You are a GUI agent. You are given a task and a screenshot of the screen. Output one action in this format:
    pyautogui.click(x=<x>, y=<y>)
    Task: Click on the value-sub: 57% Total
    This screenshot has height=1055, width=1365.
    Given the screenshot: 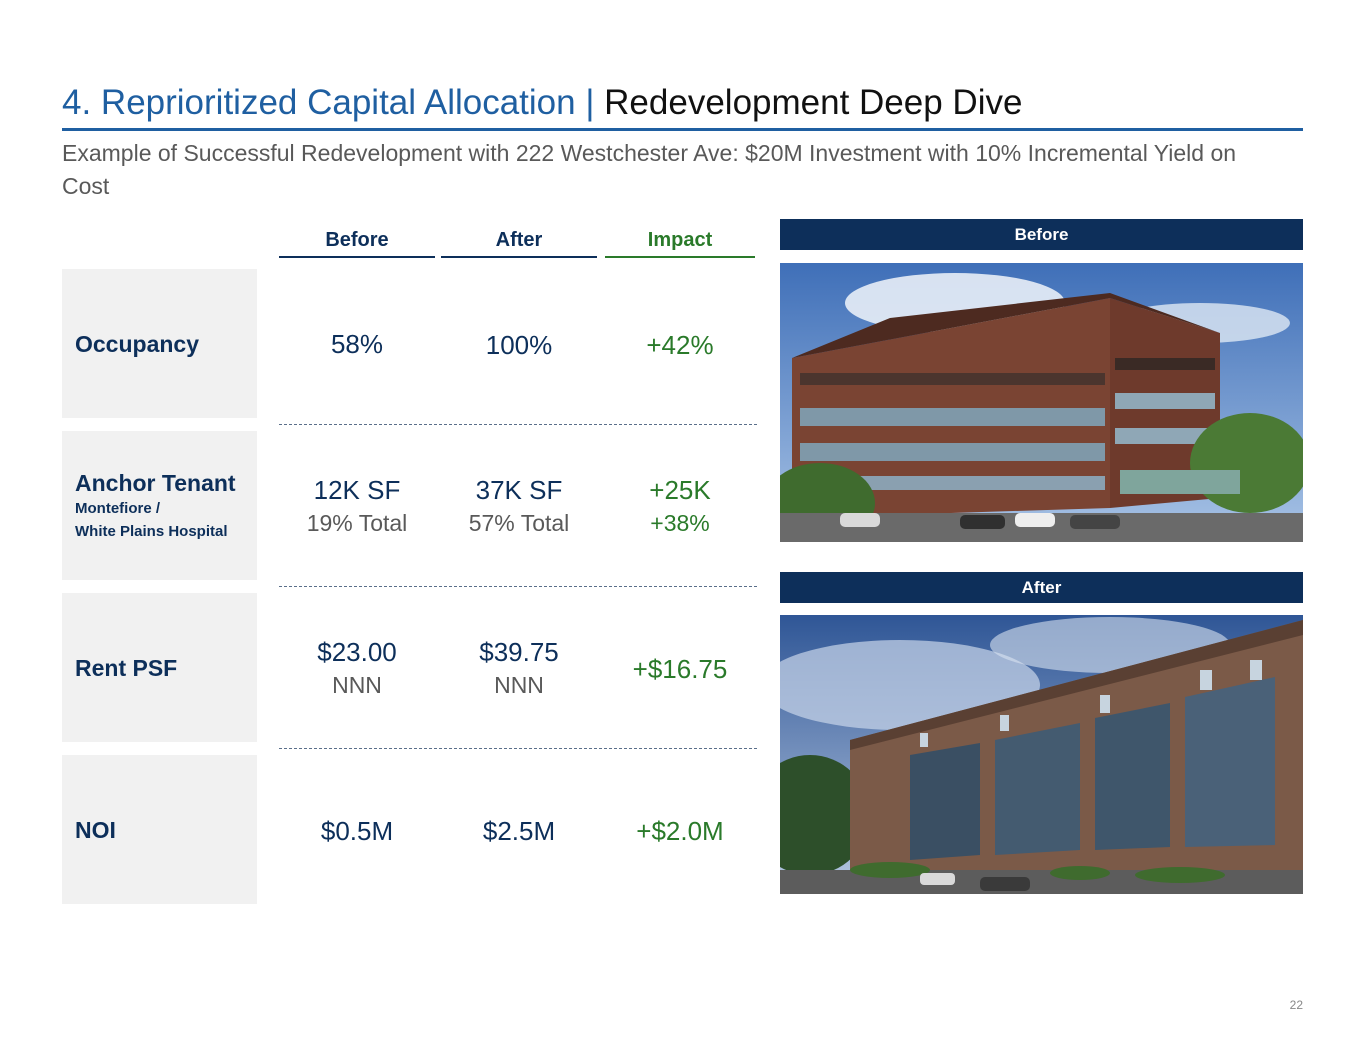 What is the action you would take?
    pyautogui.click(x=519, y=522)
    